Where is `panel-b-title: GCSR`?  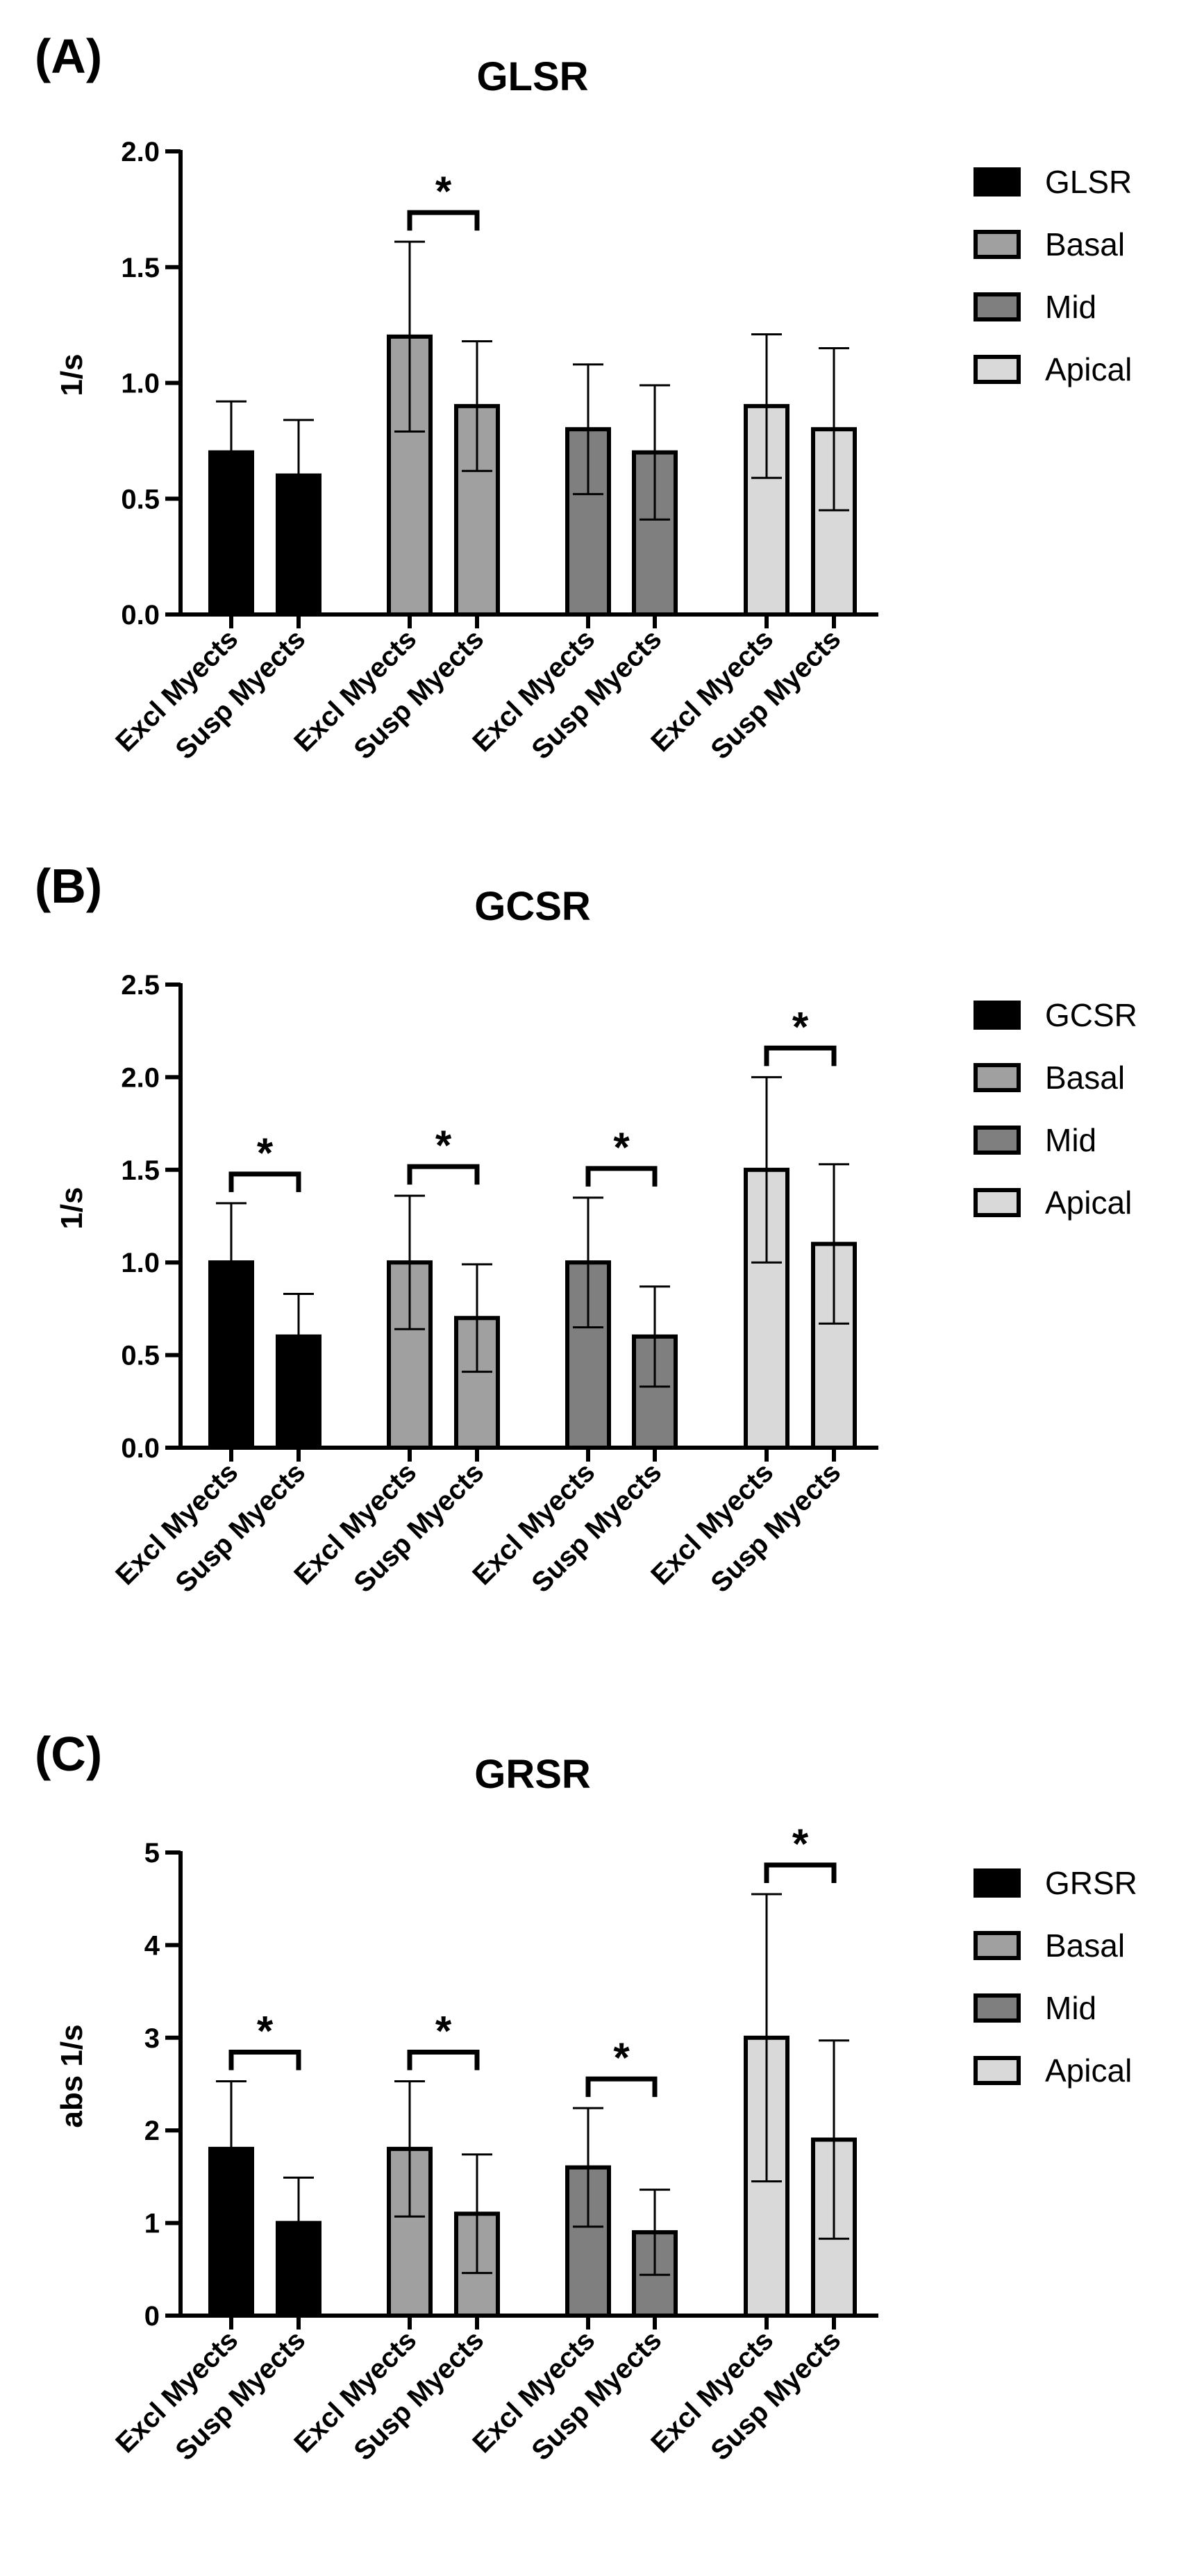 panel-b-title: GCSR is located at coordinates (532, 906).